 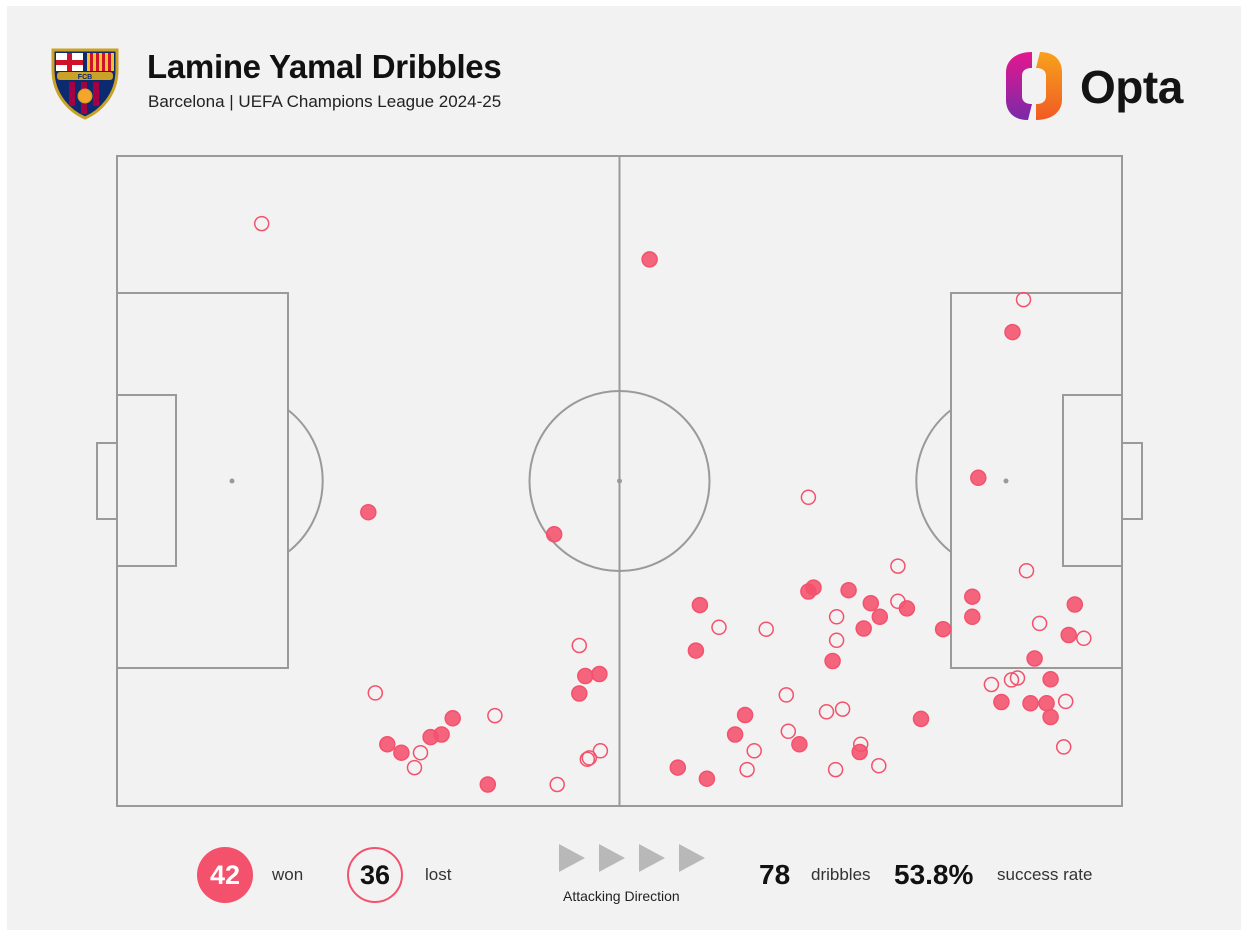 What do you see at coordinates (225, 875) in the screenshot?
I see `won-count-badge: 42` at bounding box center [225, 875].